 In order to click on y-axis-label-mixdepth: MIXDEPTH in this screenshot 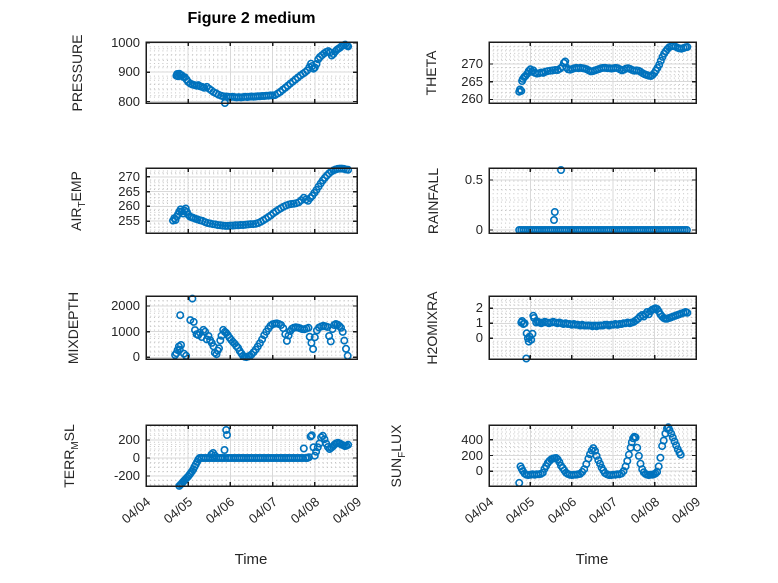, I will do `click(73, 327)`.